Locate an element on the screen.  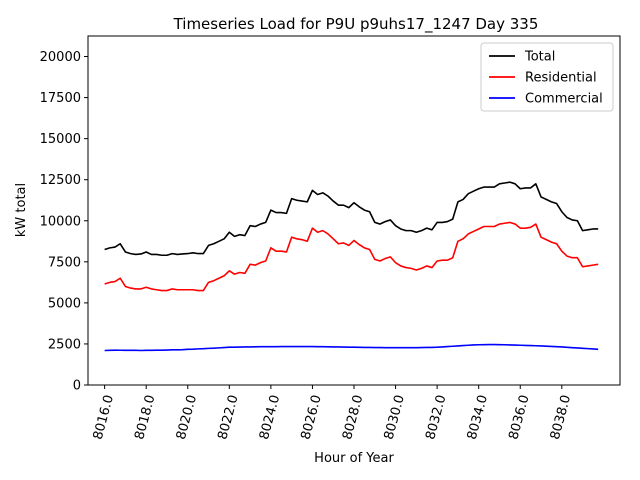
legend-label-commercial: Commercial is located at coordinates (564, 99).